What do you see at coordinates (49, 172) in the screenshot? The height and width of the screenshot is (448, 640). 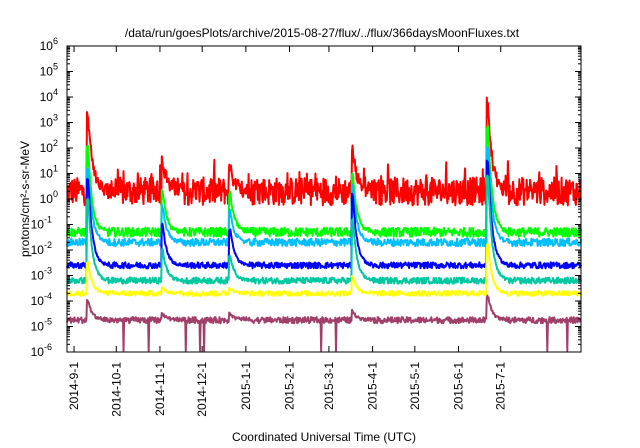 I see `y-tick-label: 10¹` at bounding box center [49, 172].